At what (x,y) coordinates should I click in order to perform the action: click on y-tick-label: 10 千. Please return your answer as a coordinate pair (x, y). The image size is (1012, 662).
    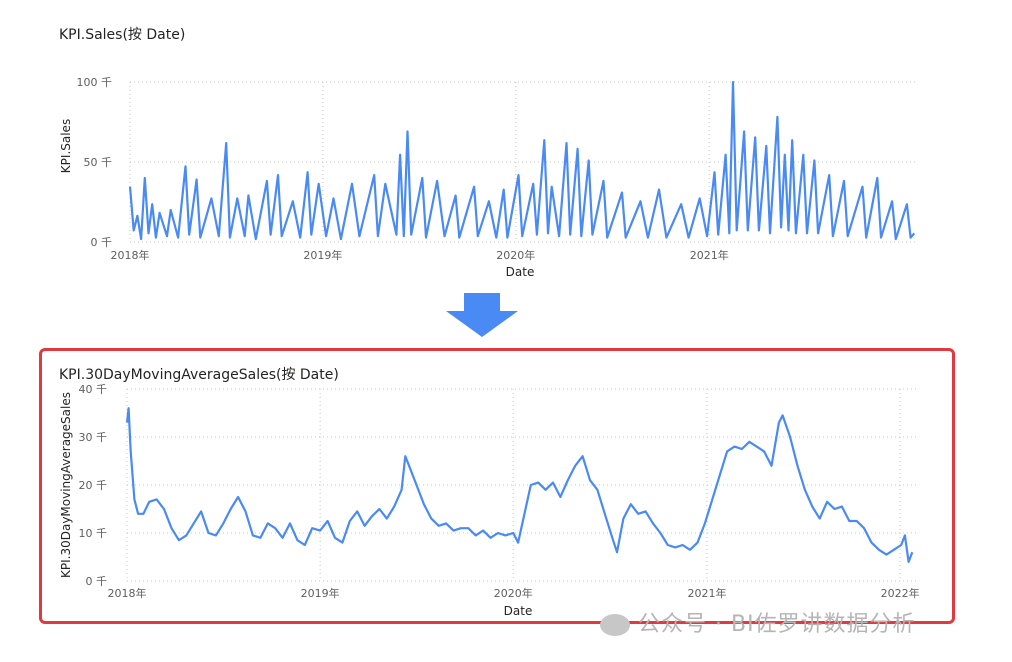
    Looking at the image, I should click on (93, 533).